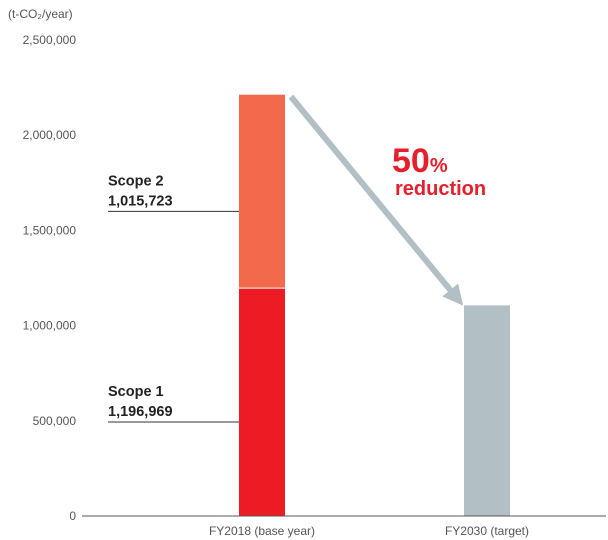 This screenshot has width=608, height=540. What do you see at coordinates (440, 189) in the screenshot?
I see `reduction-annotation-text: reduction` at bounding box center [440, 189].